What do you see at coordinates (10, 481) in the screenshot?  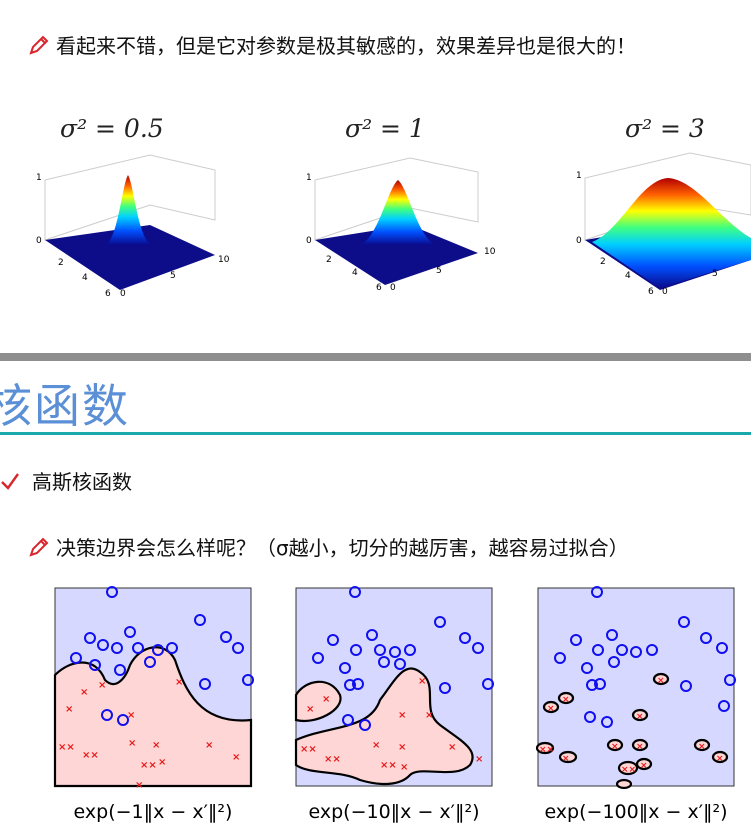 I see `checkmark-icon` at bounding box center [10, 481].